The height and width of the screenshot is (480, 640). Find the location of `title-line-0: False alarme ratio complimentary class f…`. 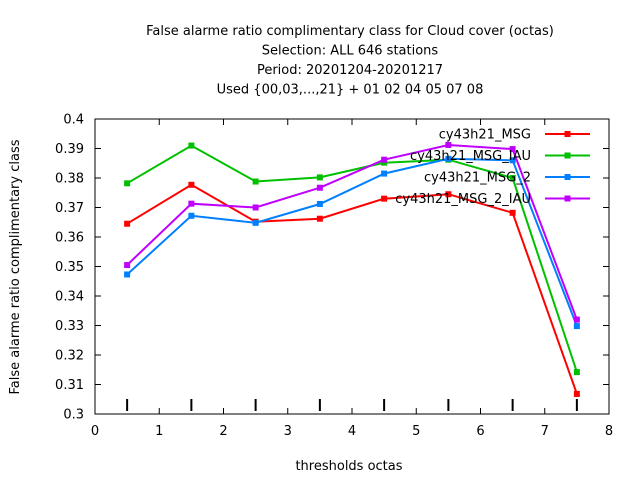

title-line-0: False alarme ratio complimentary class f… is located at coordinates (350, 31).